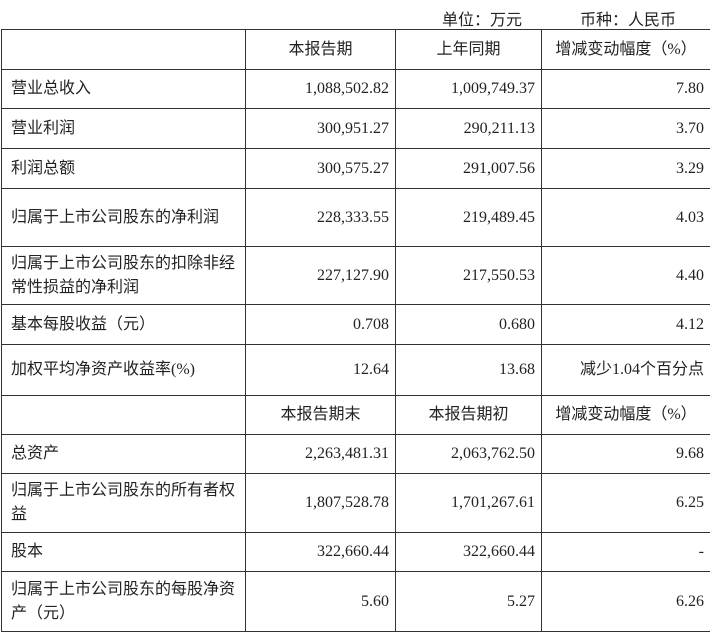  What do you see at coordinates (320, 49) in the screenshot?
I see `column-header: 本报告期` at bounding box center [320, 49].